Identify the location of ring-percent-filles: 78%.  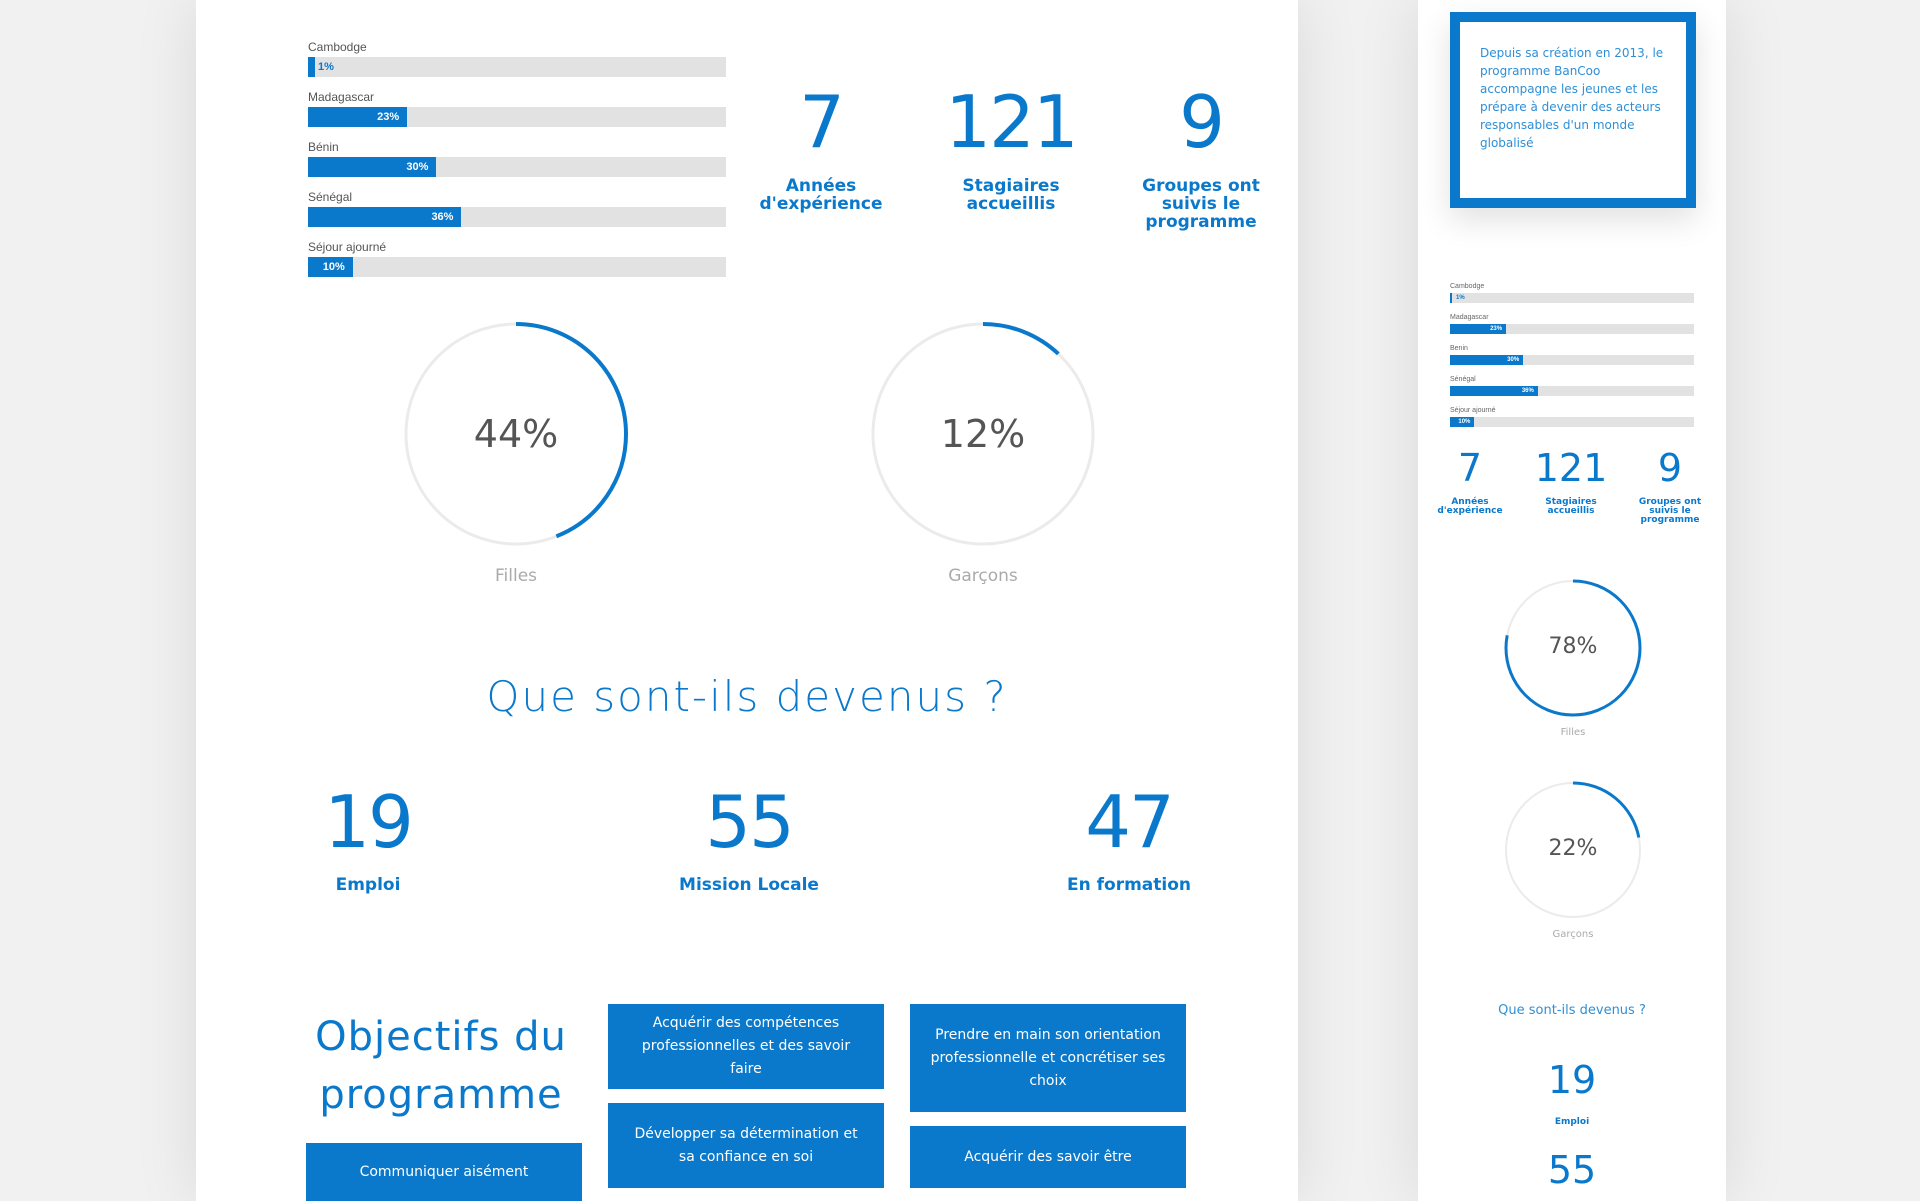
(1573, 646).